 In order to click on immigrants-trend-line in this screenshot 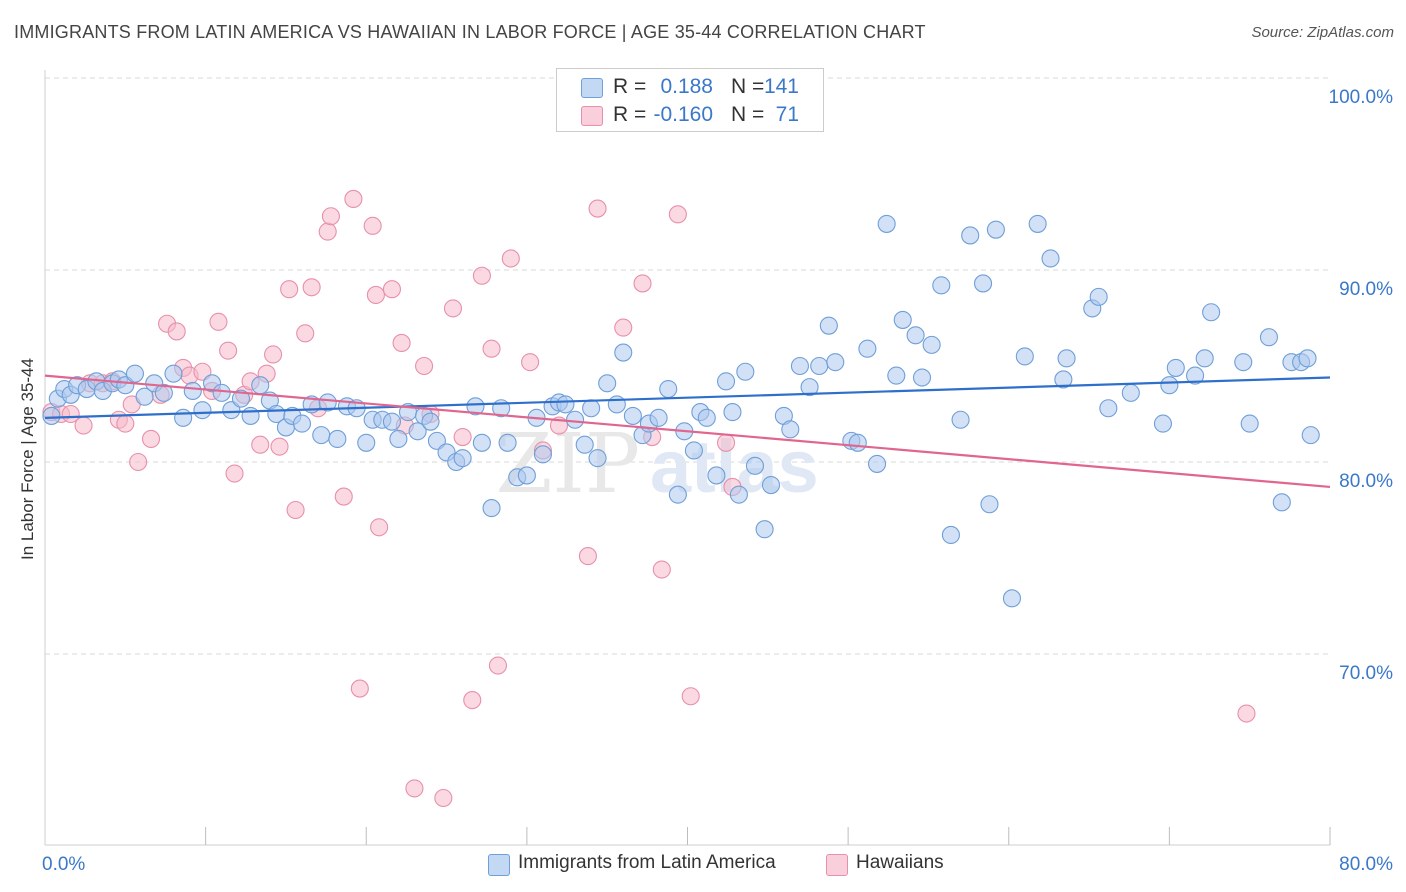, I will do `click(687, 397)`.